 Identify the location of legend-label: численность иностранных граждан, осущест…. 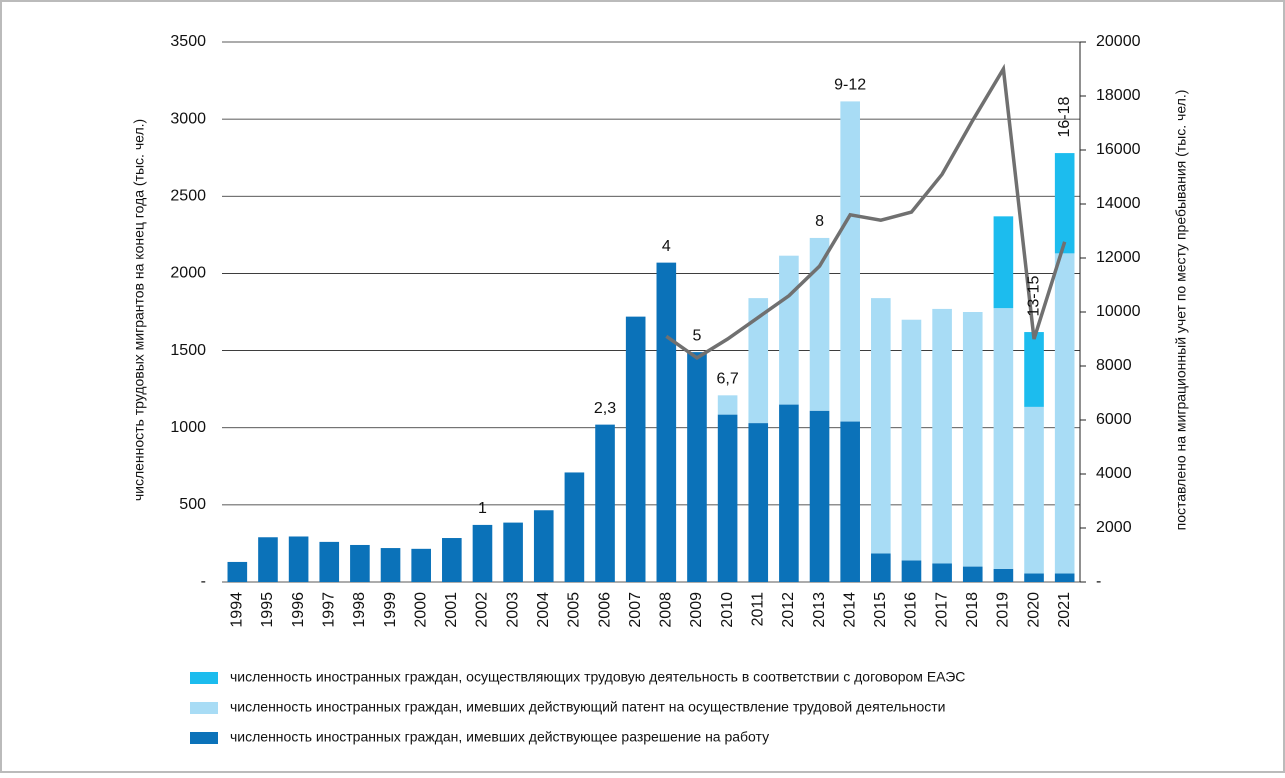
(597, 677).